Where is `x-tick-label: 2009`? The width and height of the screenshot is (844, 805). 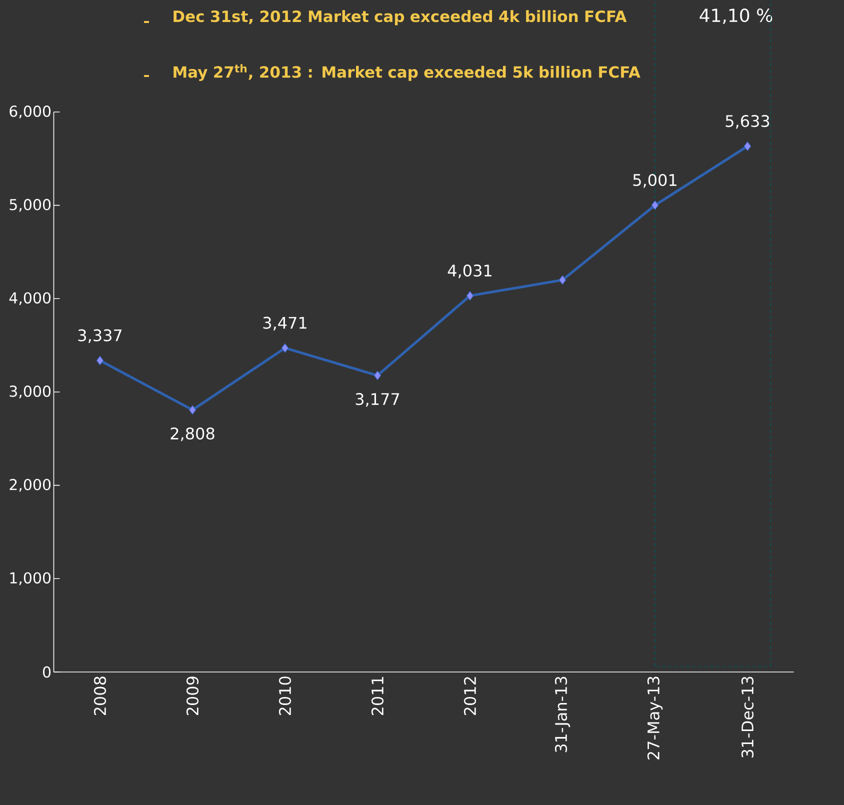
x-tick-label: 2009 is located at coordinates (192, 696).